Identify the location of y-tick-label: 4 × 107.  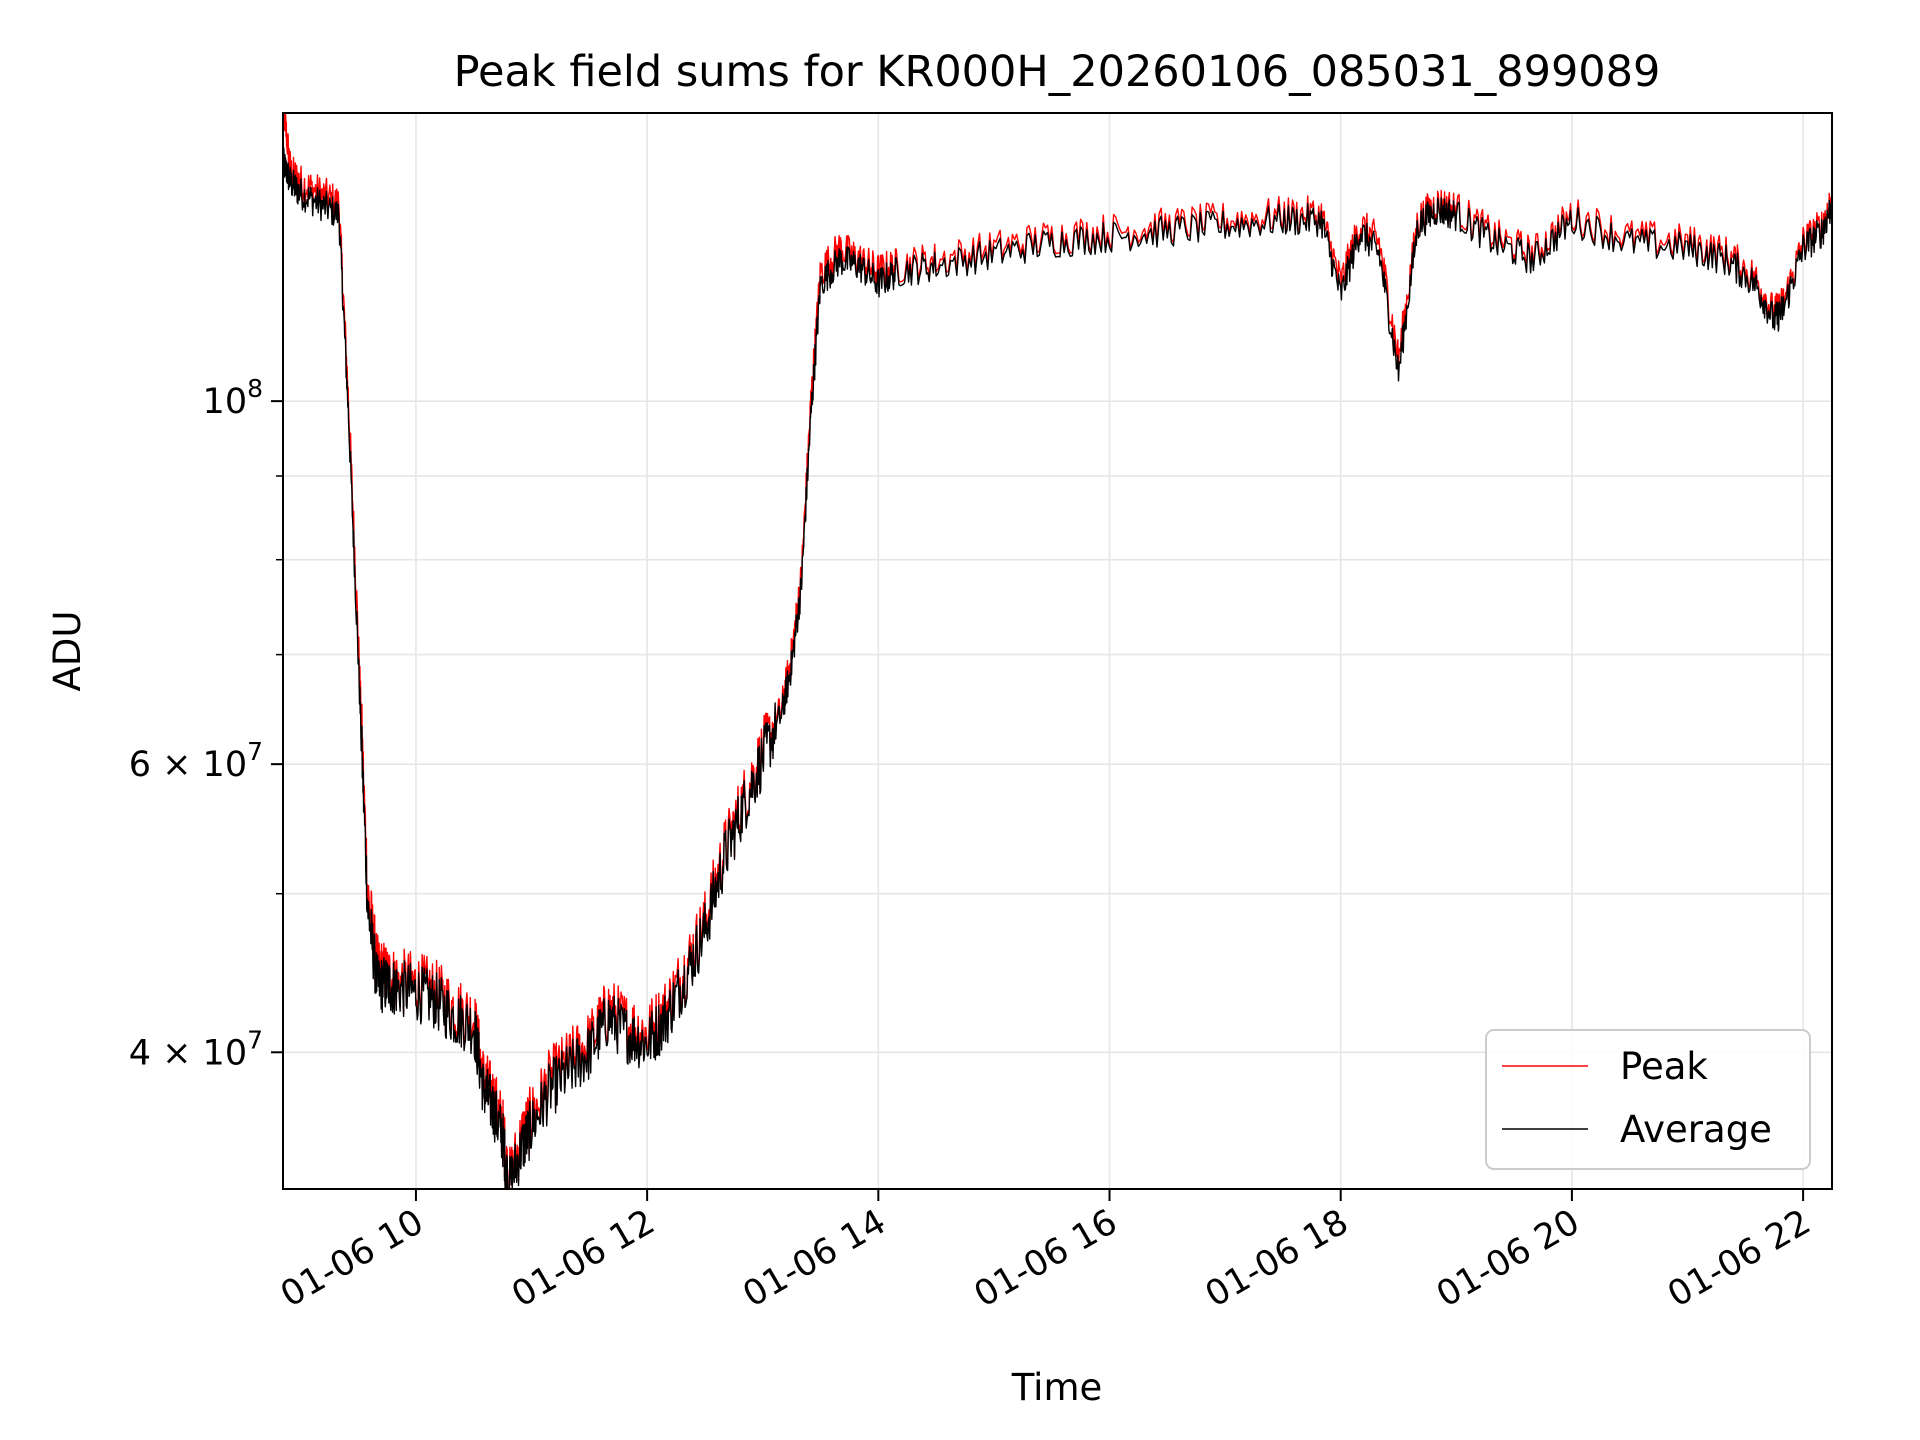
(196, 1049).